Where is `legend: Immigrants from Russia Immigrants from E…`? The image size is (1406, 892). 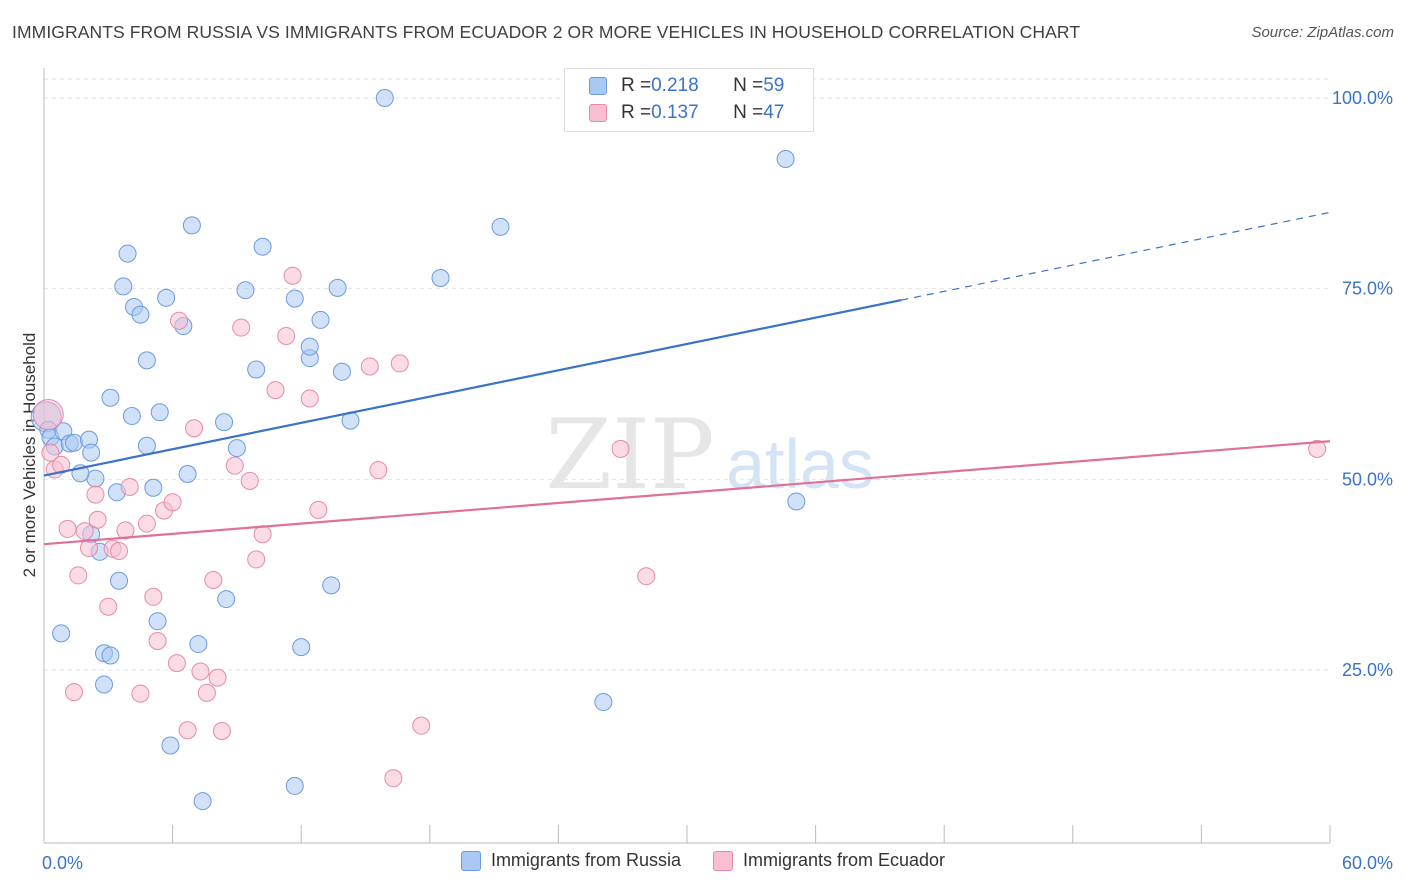 legend: Immigrants from Russia Immigrants from E… is located at coordinates (703, 860).